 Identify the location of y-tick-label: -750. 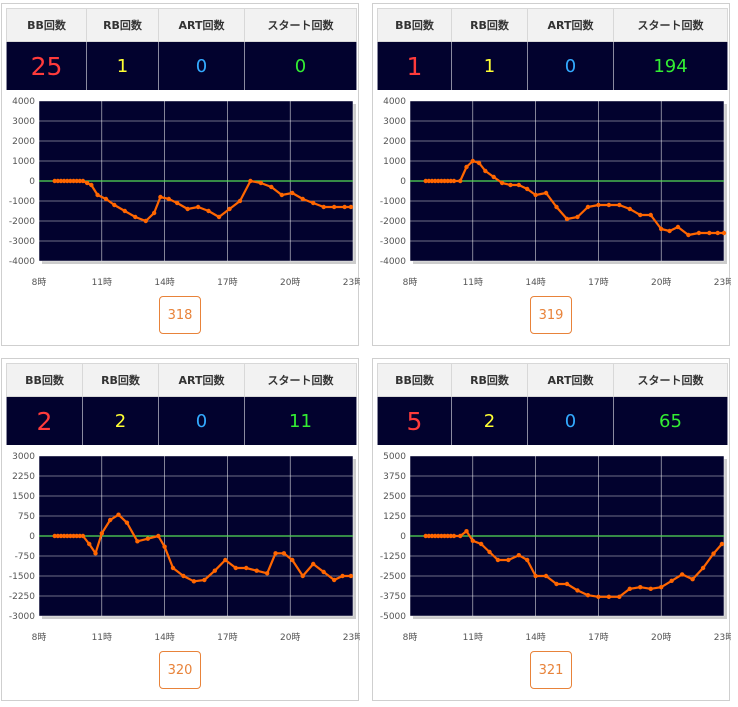
(25, 557).